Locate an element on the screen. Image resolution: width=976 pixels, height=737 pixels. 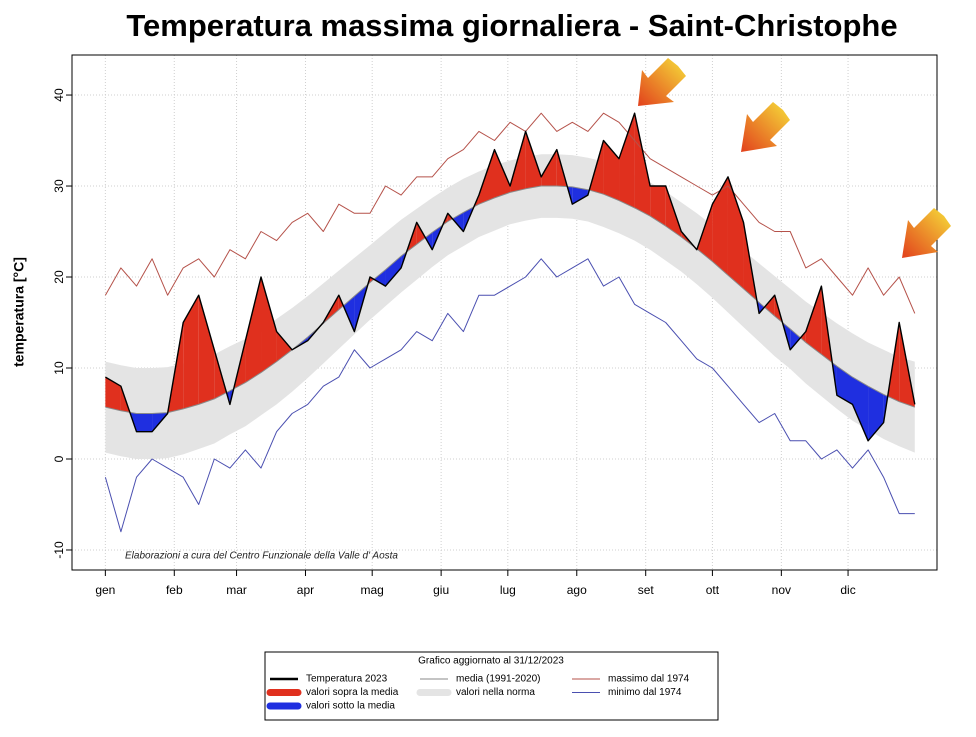
x-tick-label: ago is located at coordinates (577, 590).